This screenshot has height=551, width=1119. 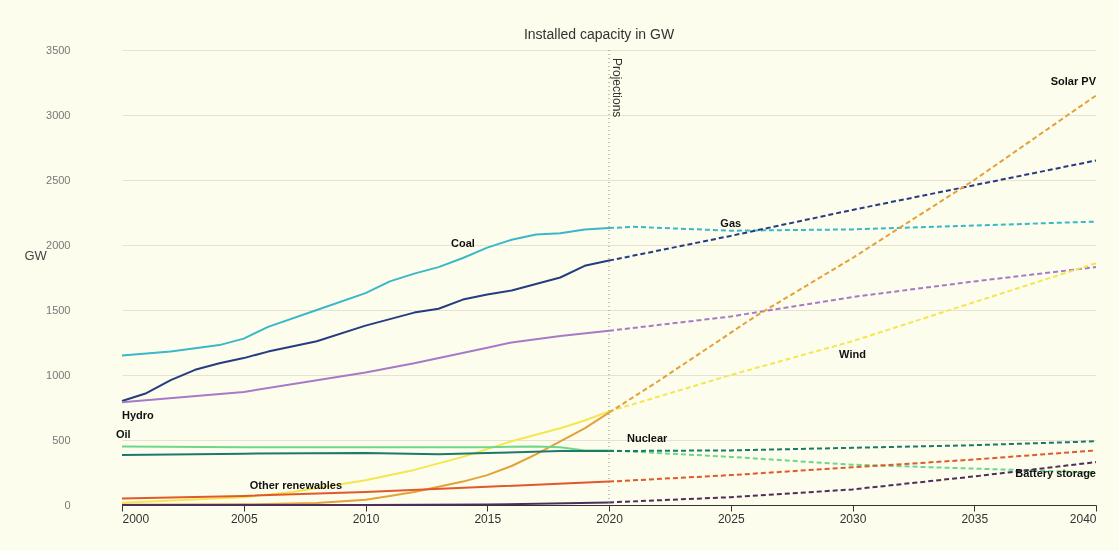 I want to click on y-tick-label: 500, so click(x=61, y=439).